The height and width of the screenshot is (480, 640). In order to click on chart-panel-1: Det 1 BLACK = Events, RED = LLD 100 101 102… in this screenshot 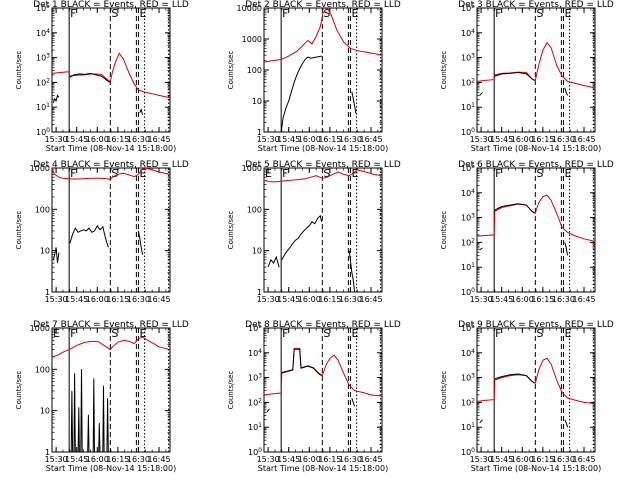, I will do `click(102, 76)`.